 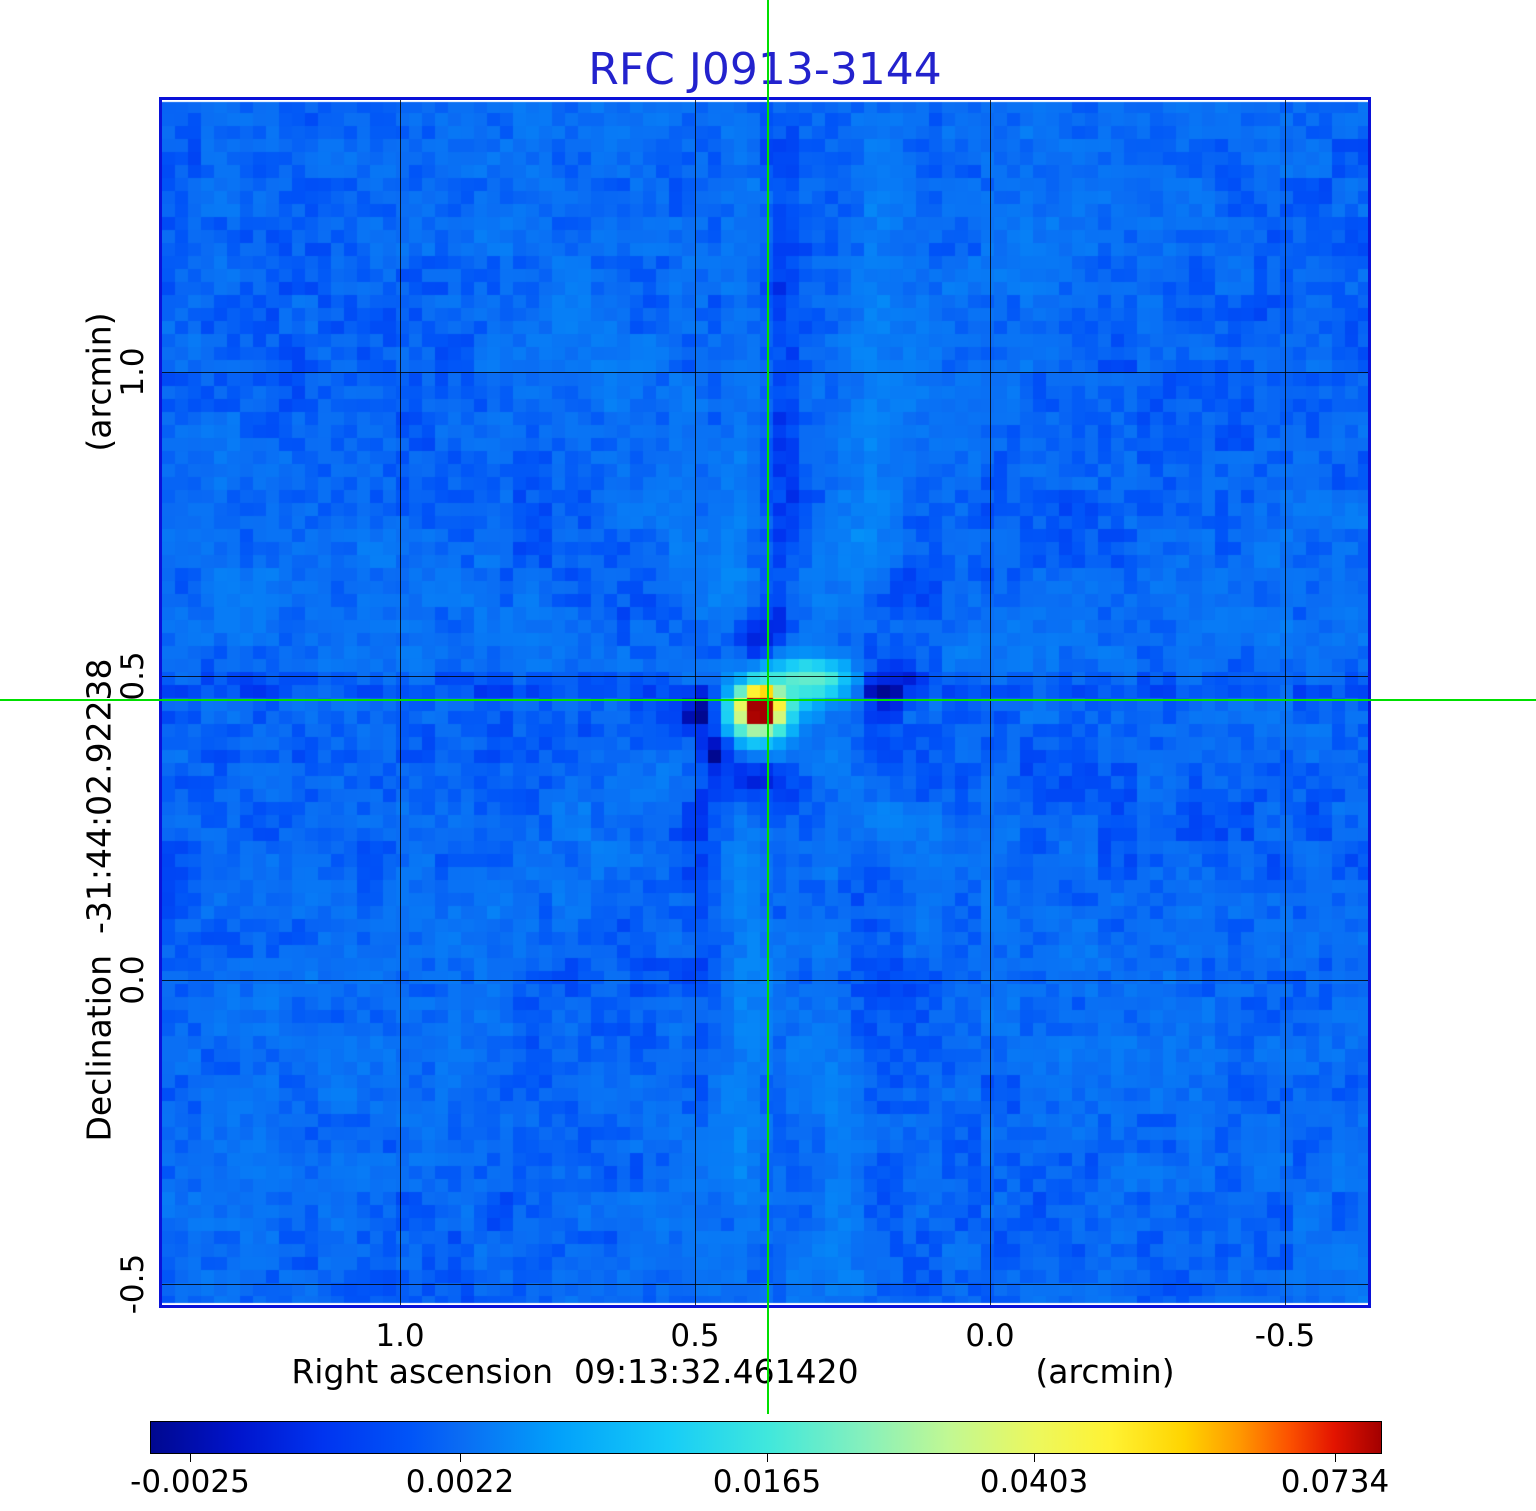 What do you see at coordinates (99, 382) in the screenshot?
I see `y-axis-unit-label: (arcmin)` at bounding box center [99, 382].